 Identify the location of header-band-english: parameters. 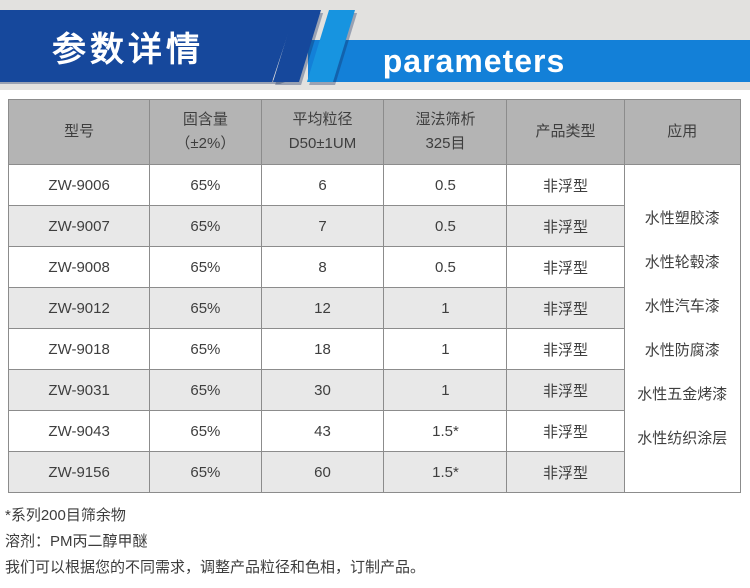
(529, 61).